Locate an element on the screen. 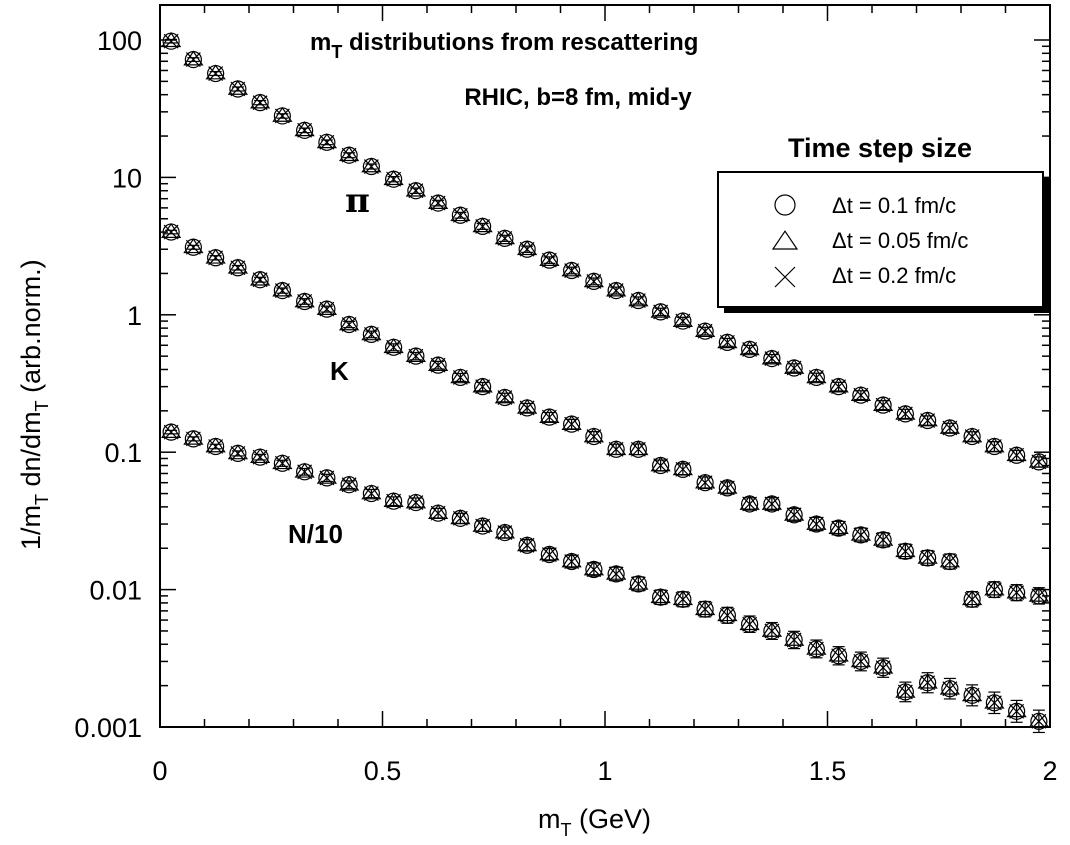 This screenshot has width=1070, height=845. legend-entry-dt-0.1: Δt = 0.1 fm/c is located at coordinates (894, 205).